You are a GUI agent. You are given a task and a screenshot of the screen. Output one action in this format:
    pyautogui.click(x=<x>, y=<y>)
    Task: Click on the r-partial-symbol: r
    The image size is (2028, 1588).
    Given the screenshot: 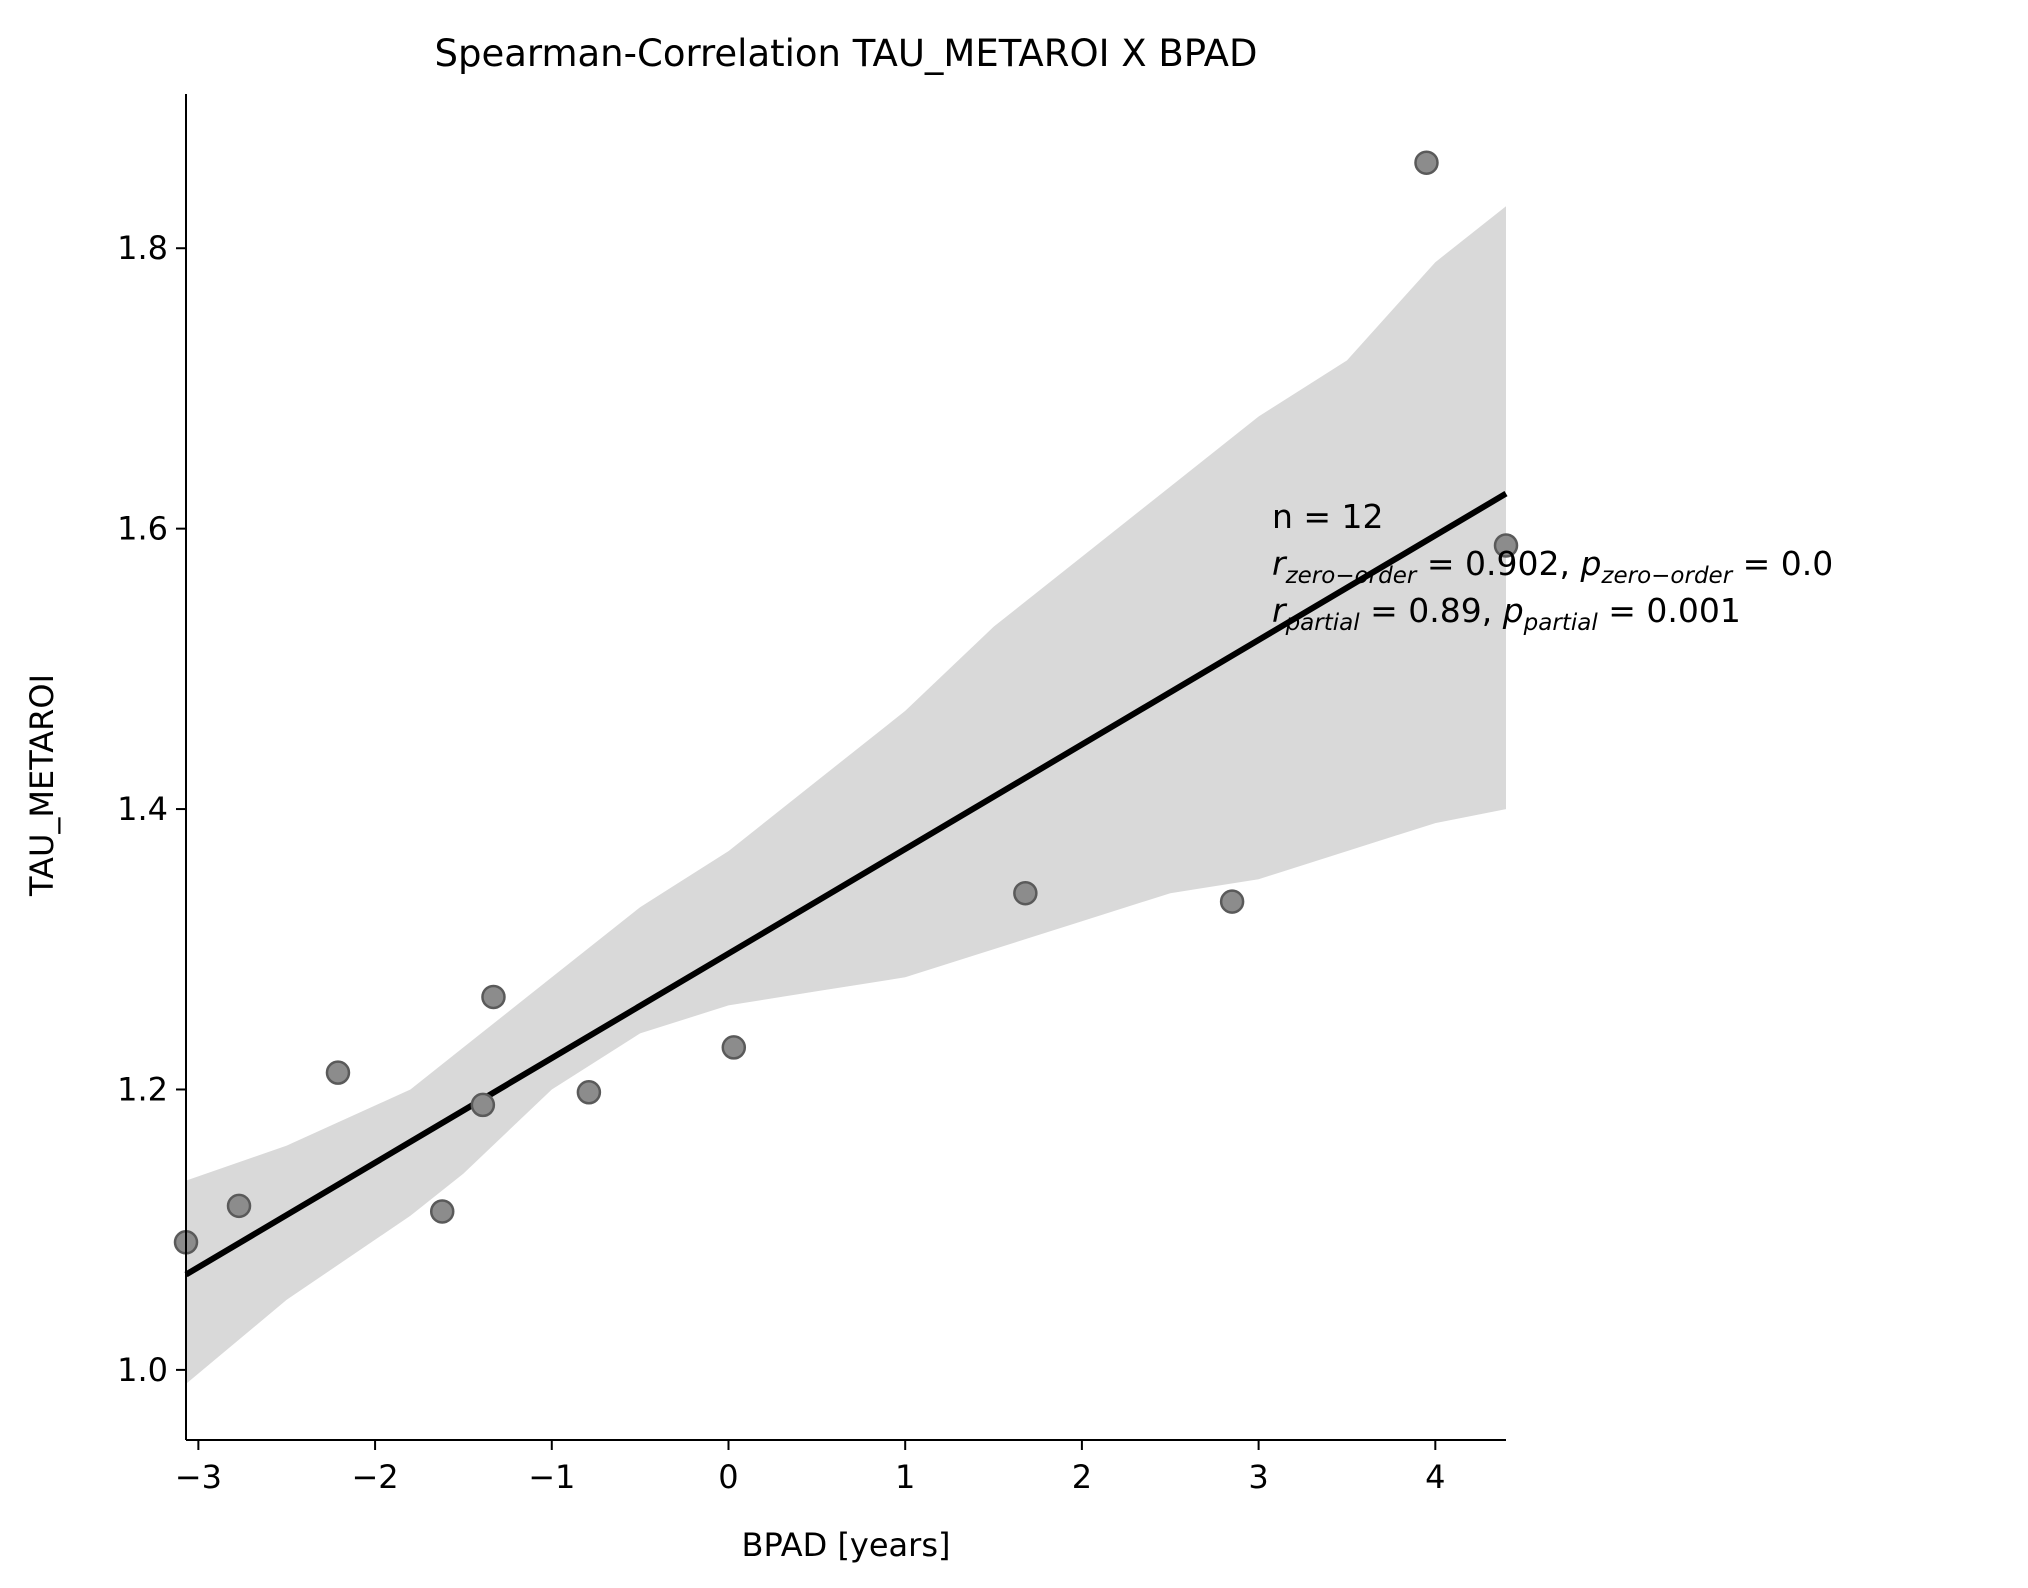 What is the action you would take?
    pyautogui.click(x=1280, y=610)
    